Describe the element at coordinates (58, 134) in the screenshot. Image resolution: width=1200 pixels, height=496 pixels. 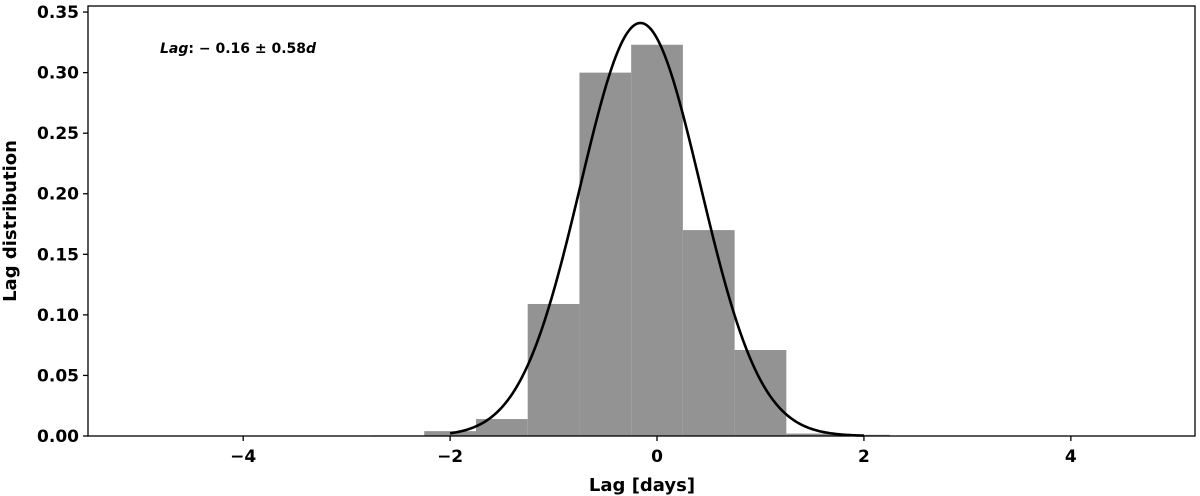
I see `y-tick-label: 0.25` at that location.